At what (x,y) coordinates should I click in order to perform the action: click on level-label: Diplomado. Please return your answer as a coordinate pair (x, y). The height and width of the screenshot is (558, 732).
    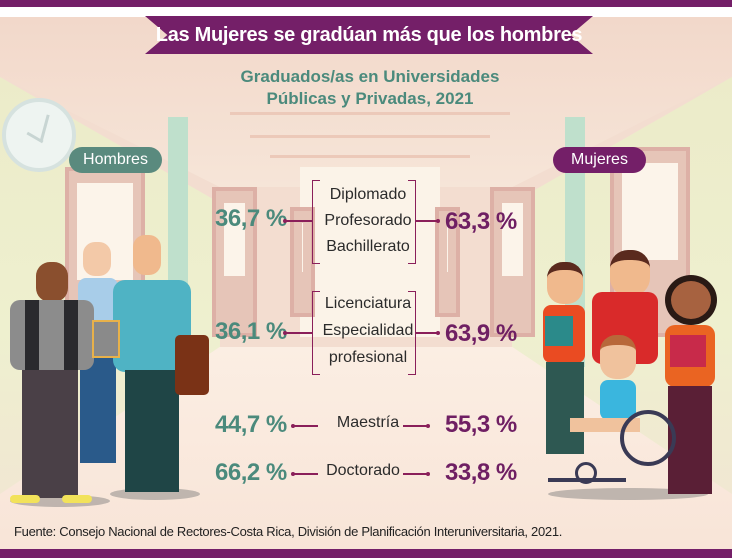
    Looking at the image, I should click on (368, 194).